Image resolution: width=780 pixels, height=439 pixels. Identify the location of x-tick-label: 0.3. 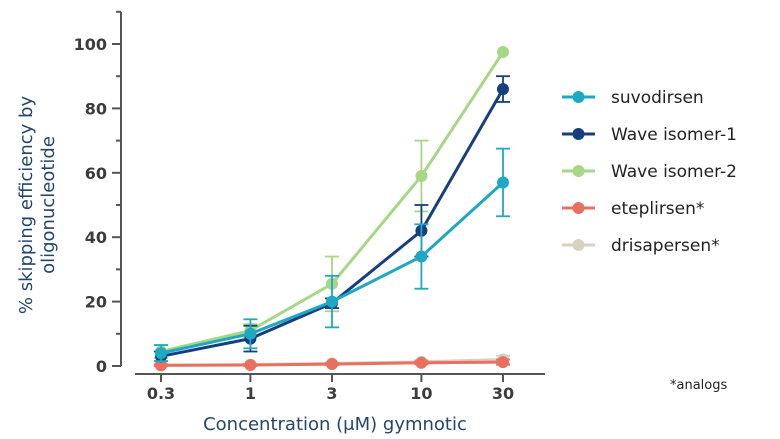
(161, 393).